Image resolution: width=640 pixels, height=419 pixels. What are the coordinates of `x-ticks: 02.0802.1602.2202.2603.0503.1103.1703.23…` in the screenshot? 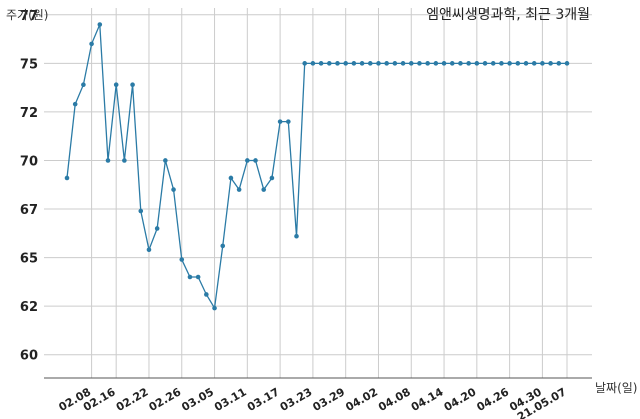 It's located at (312, 402).